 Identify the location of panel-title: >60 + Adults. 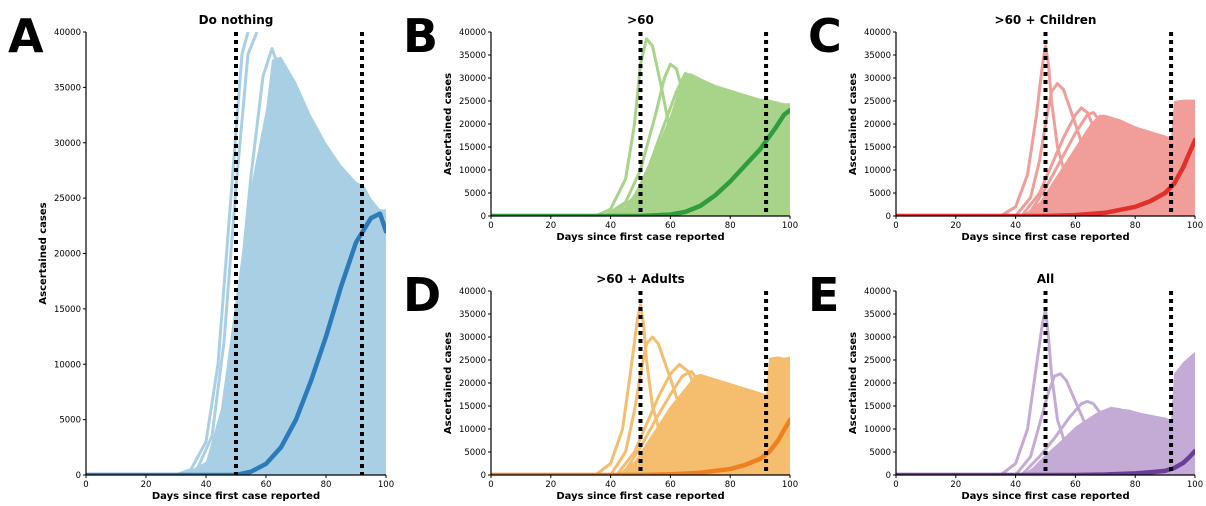
(640, 279).